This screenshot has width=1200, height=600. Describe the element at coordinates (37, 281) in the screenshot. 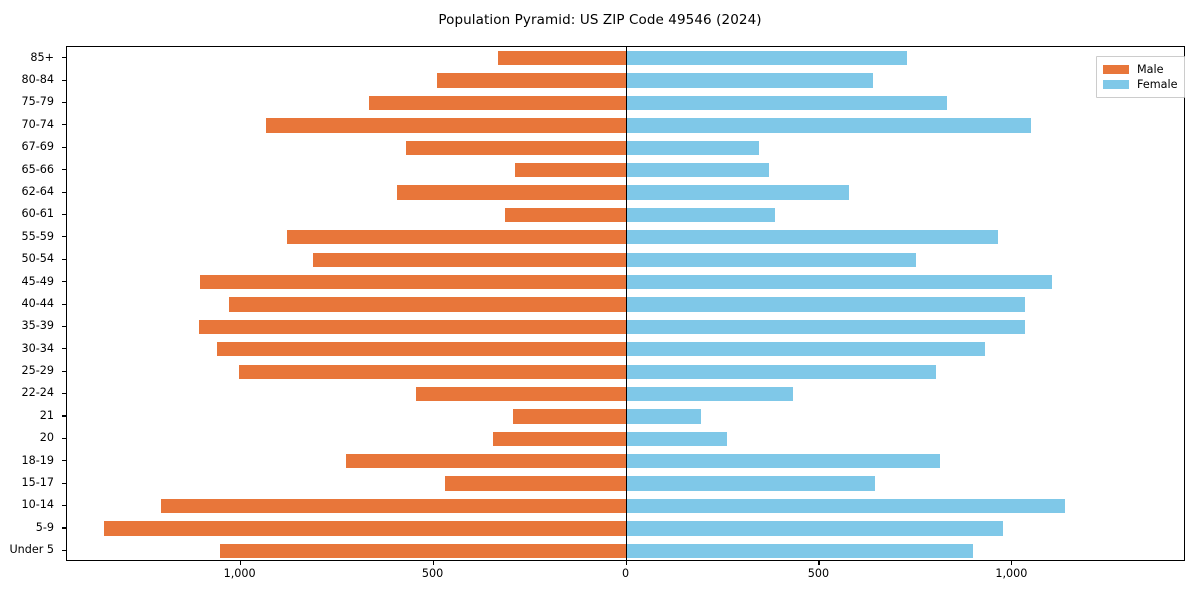

I see `y-tick-label-45-49: 45-49` at that location.